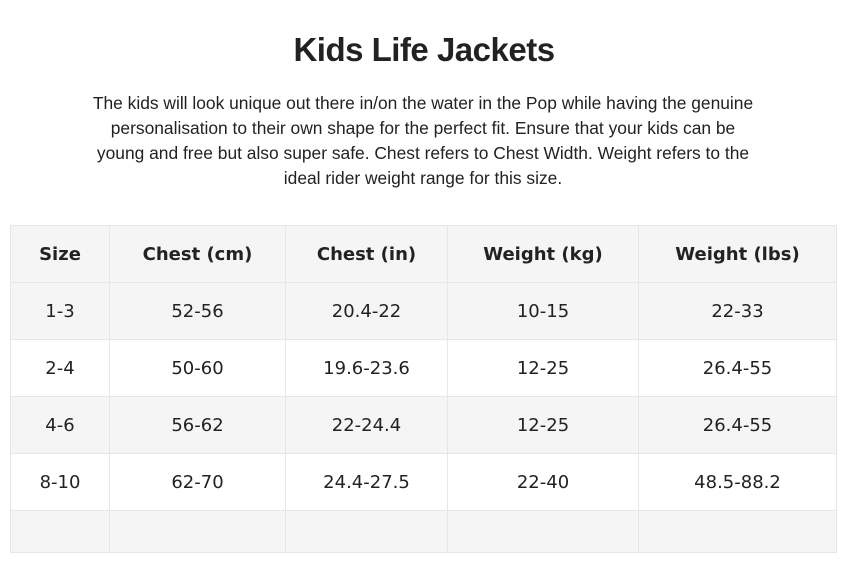  Describe the element at coordinates (366, 482) in the screenshot. I see `cell-chest-in: 24.4-27.5` at that location.